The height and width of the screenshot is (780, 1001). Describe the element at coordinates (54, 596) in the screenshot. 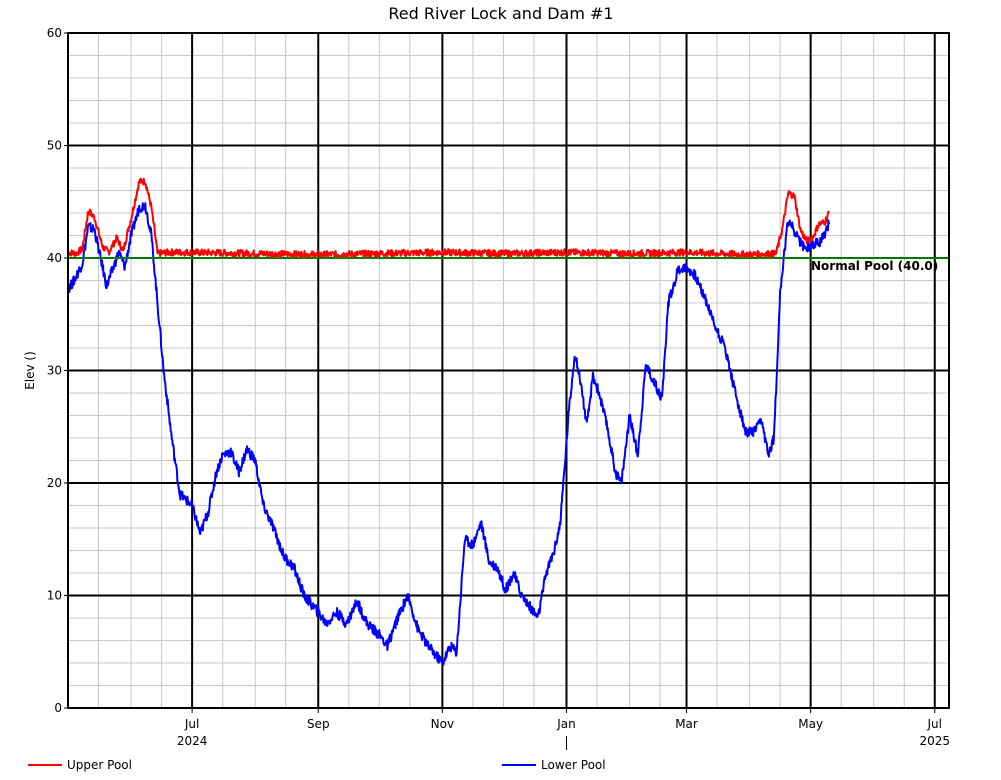

I see `y-tick-label: 10` at that location.